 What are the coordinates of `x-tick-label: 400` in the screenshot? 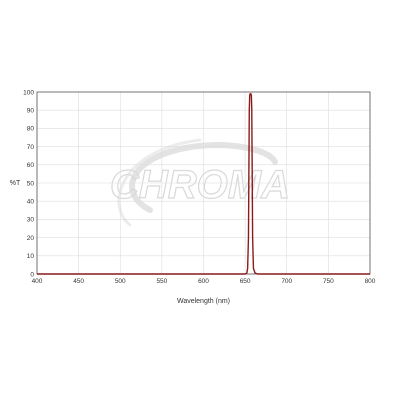 It's located at (37, 281).